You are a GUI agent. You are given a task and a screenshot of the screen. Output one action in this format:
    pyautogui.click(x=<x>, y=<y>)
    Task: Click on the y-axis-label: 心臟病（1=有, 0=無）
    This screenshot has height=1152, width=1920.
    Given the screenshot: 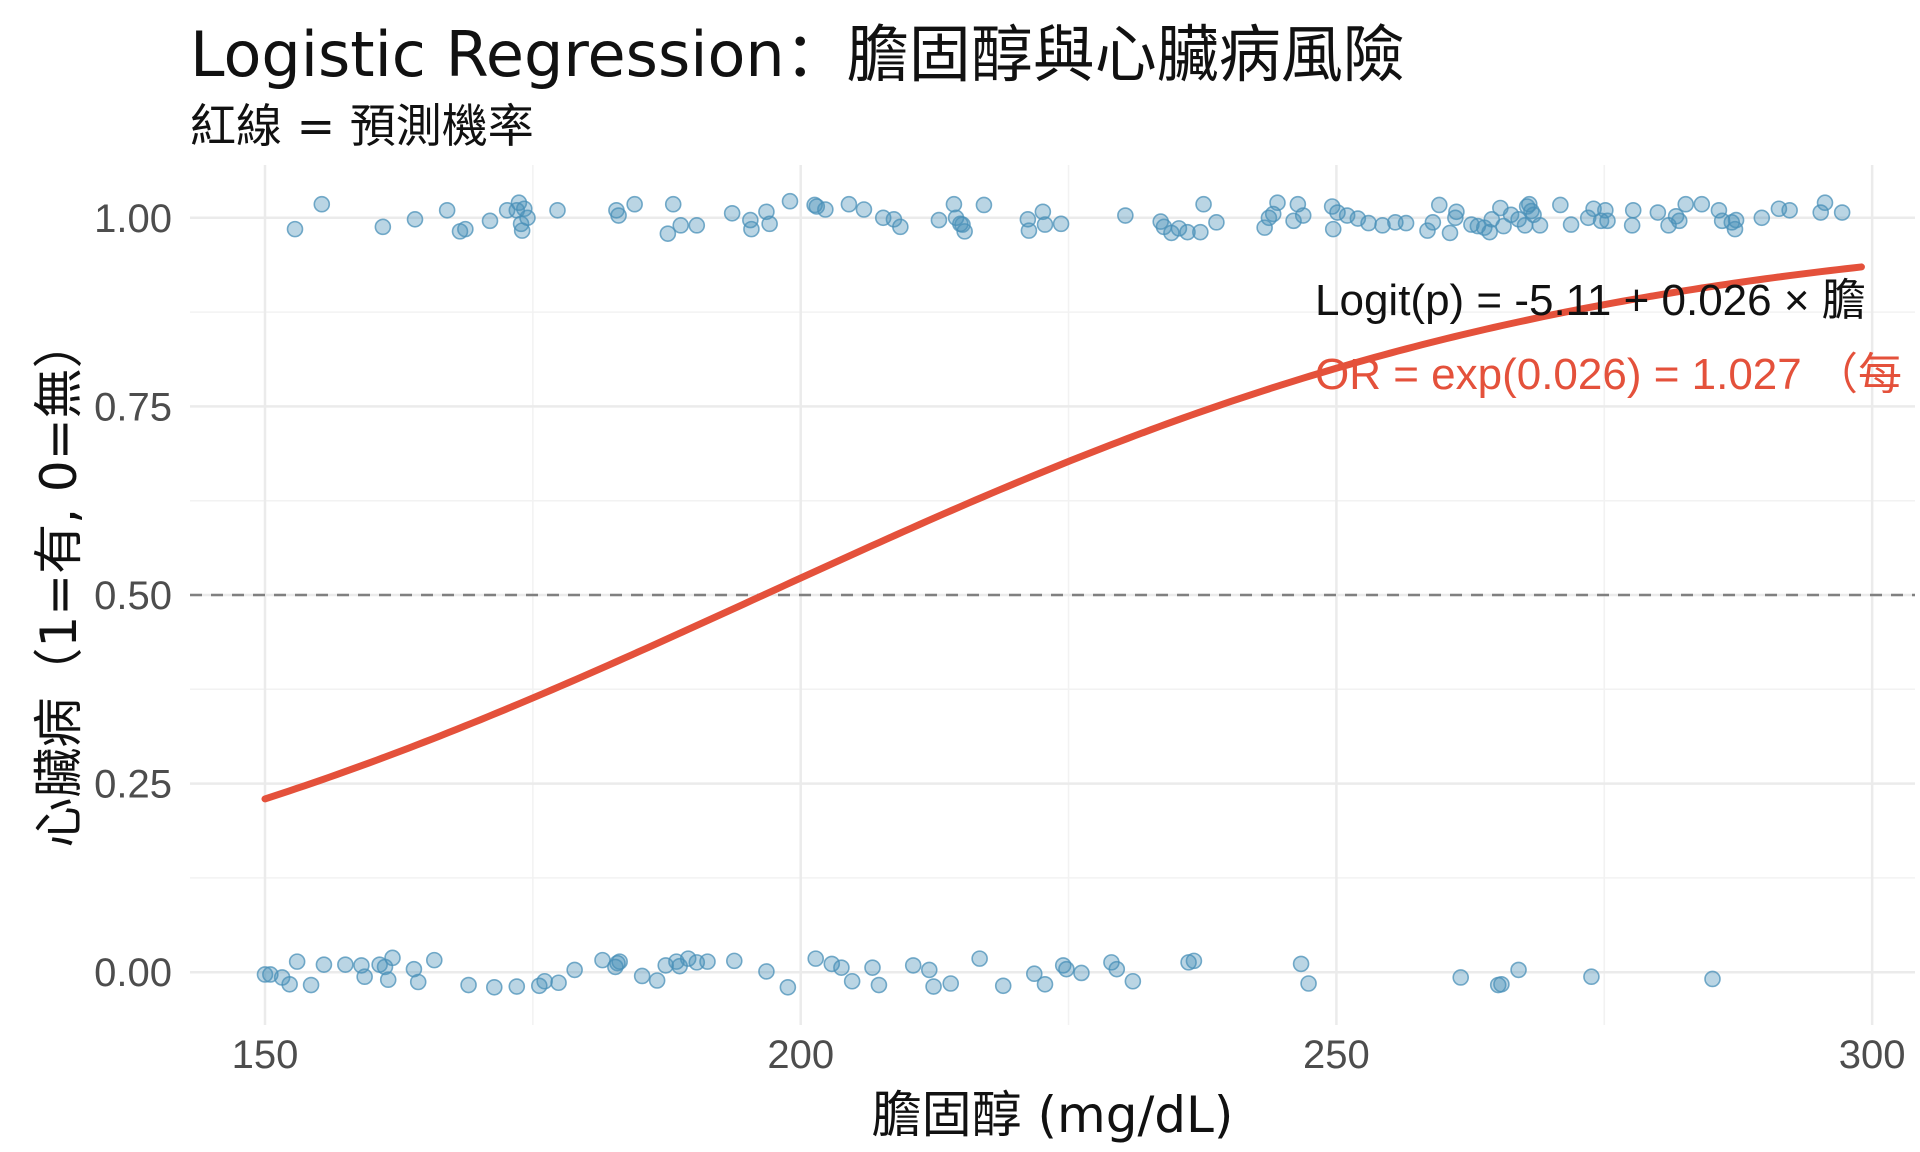 What is the action you would take?
    pyautogui.click(x=59, y=583)
    